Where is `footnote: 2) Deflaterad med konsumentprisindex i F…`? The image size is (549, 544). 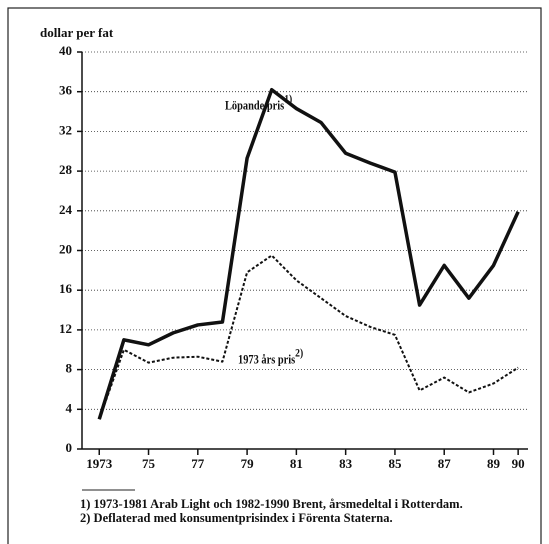 footnote: 2) Deflaterad med konsumentprisindex i F… is located at coordinates (236, 518).